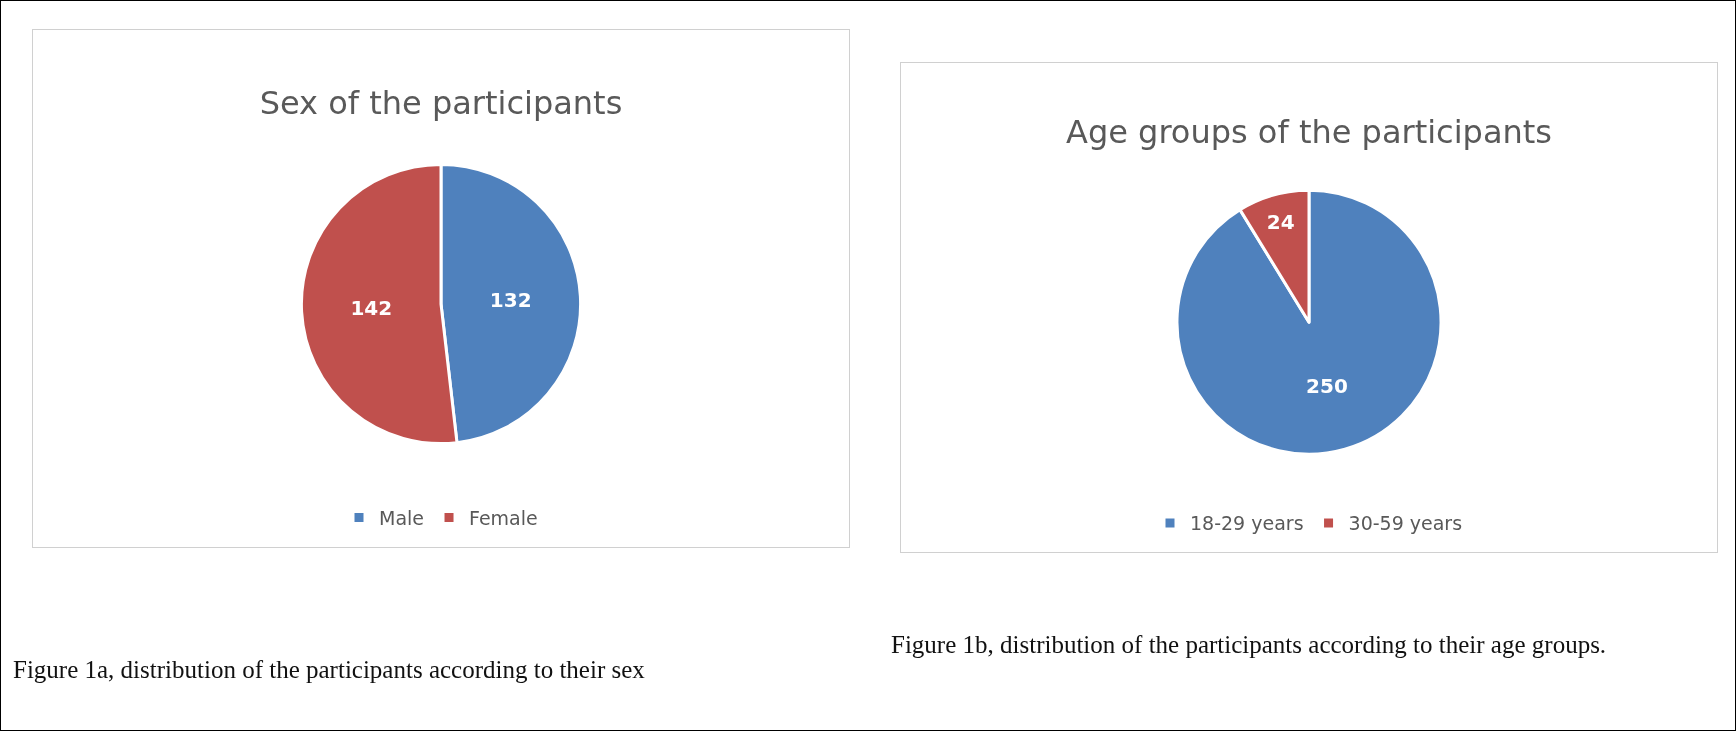 The width and height of the screenshot is (1736, 731). I want to click on caption: Figure 1a, distribution of the participants according to their sex, so click(329, 670).